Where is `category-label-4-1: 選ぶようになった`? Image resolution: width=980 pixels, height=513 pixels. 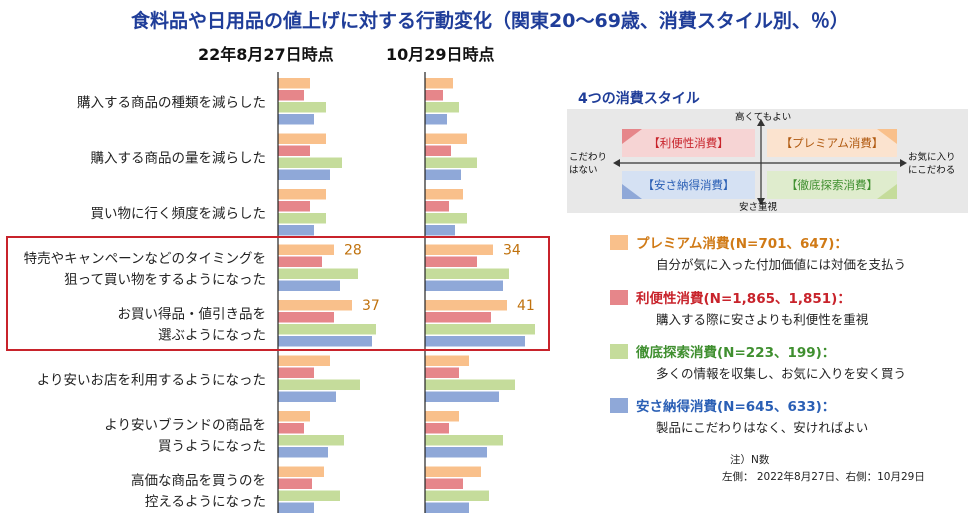
category-label-4-1: 選ぶようになった is located at coordinates (212, 336).